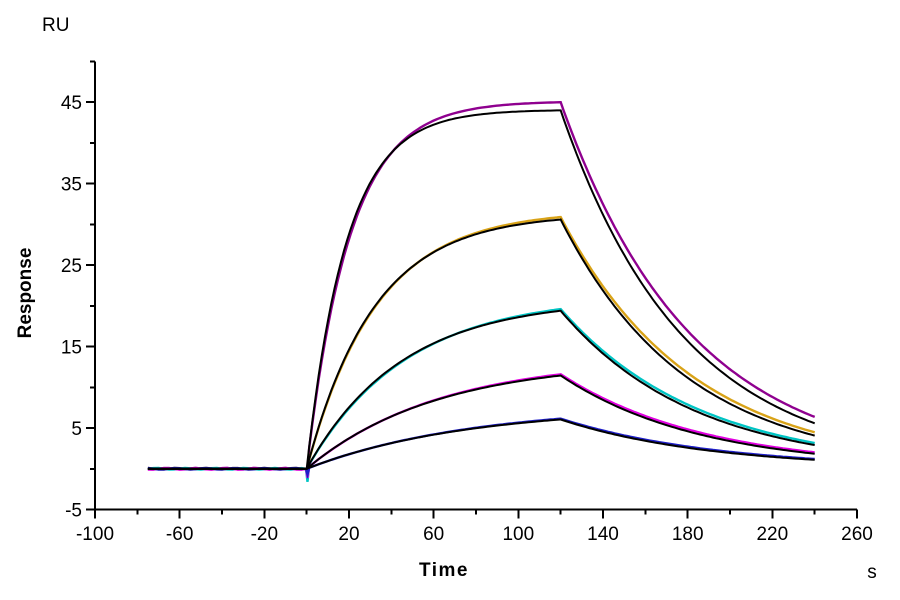 This screenshot has width=900, height=600. Describe the element at coordinates (71, 348) in the screenshot. I see `y-tick-label: 15` at that location.